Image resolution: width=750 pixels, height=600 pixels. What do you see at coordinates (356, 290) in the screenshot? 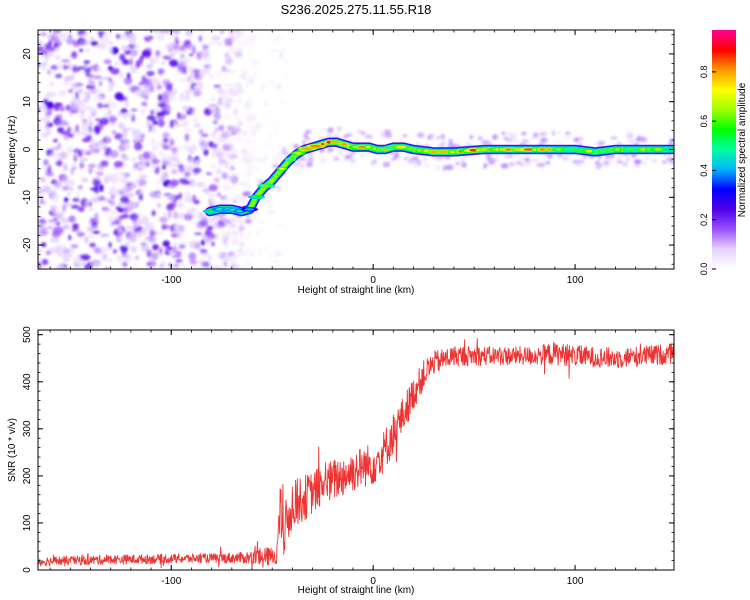
I see `spectrogram-x-label: Height of straight line (km)` at bounding box center [356, 290].